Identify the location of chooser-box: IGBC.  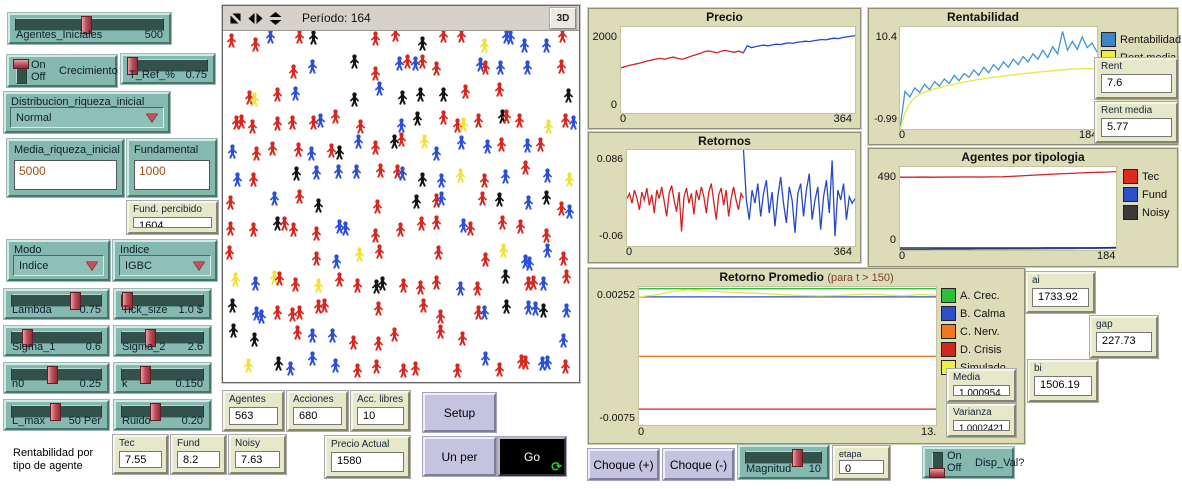
(165, 265).